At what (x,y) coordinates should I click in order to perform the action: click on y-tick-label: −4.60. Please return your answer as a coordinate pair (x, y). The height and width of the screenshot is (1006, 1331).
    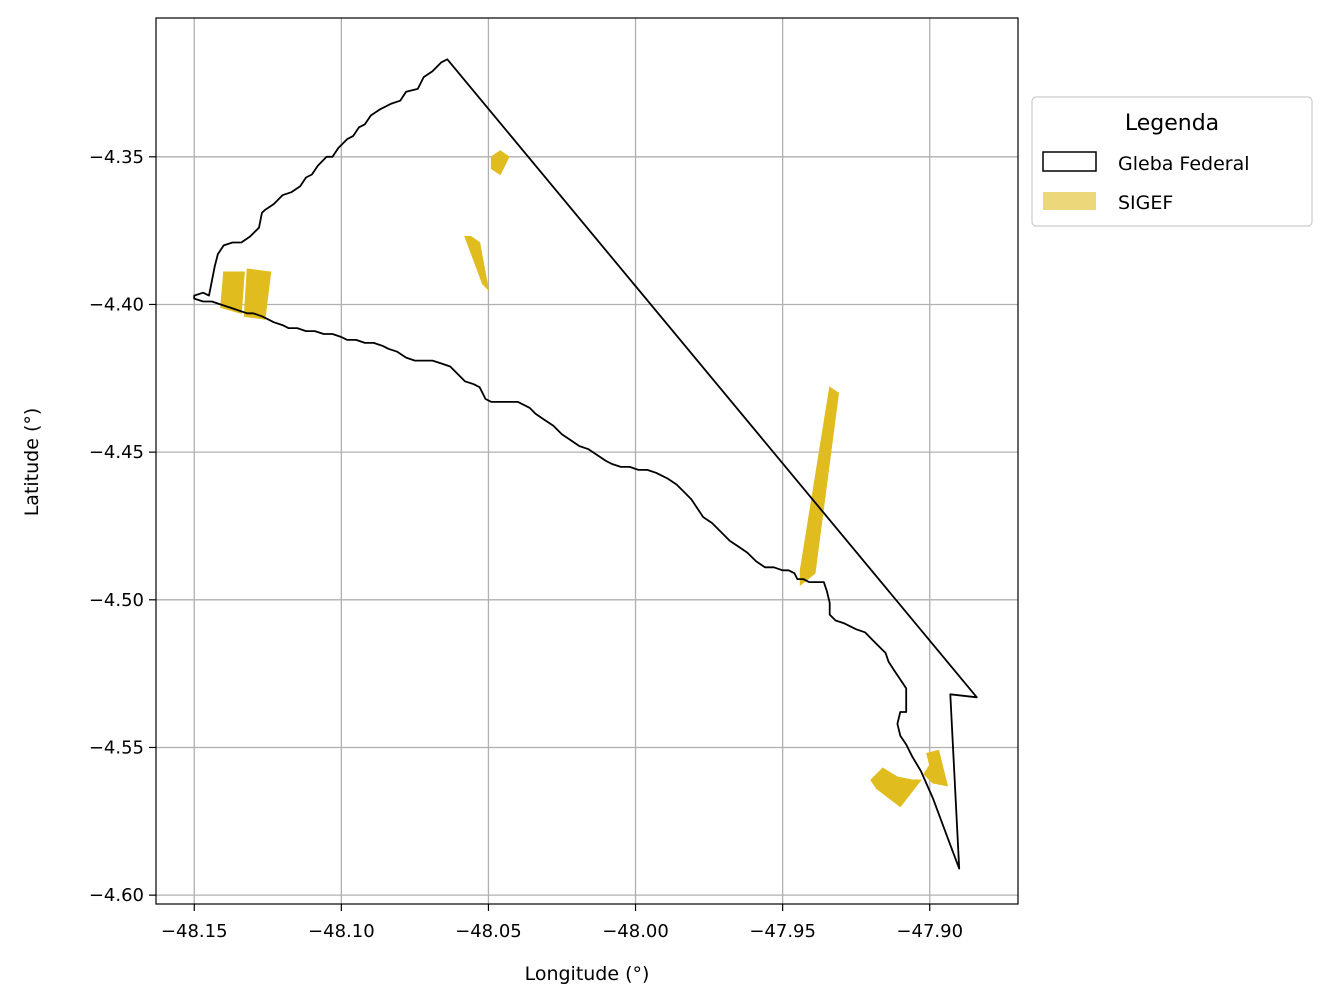
    Looking at the image, I should click on (116, 895).